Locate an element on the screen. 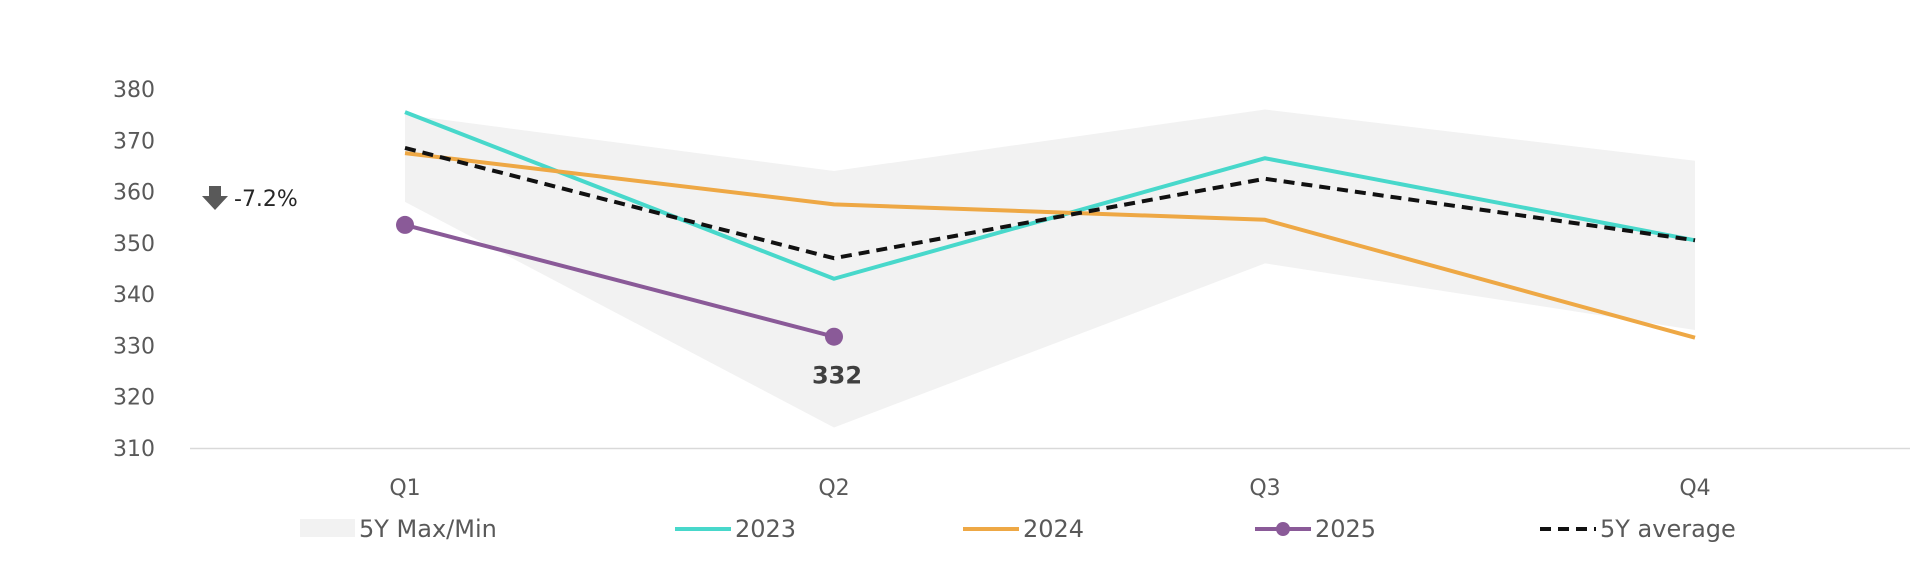 This screenshot has width=1920, height=565. data-label-layer: 332 is located at coordinates (837, 376).